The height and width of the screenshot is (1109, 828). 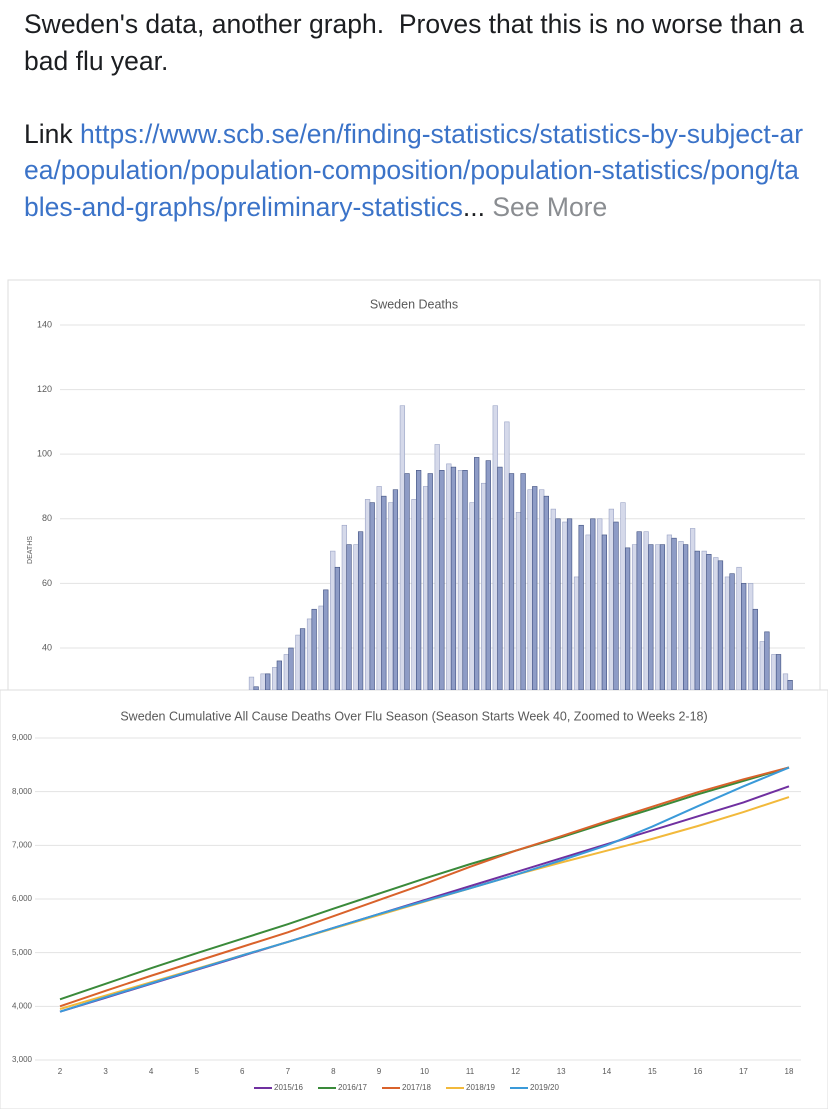 I want to click on x-tick-label: 6, so click(x=242, y=1071).